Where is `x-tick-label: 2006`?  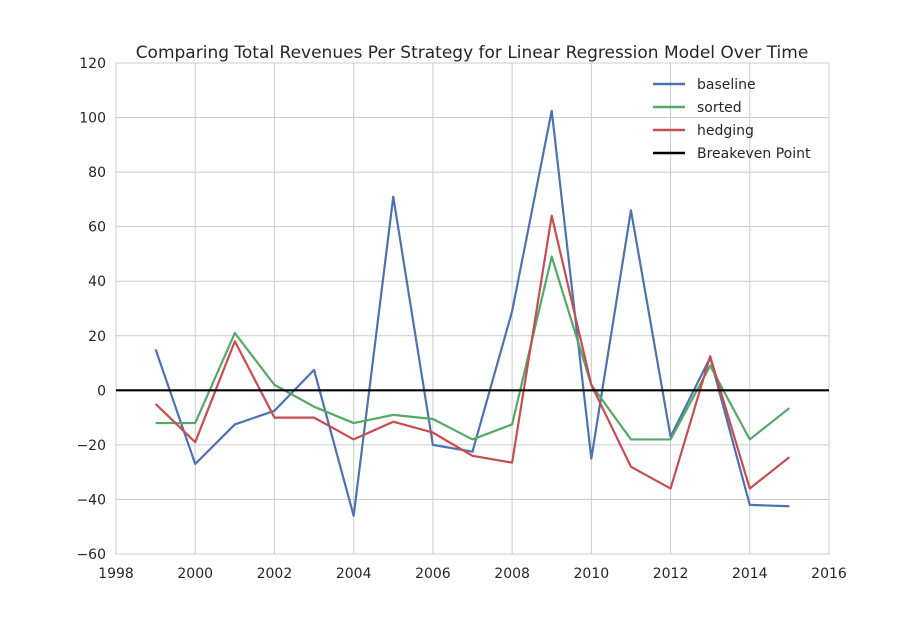 x-tick-label: 2006 is located at coordinates (433, 574).